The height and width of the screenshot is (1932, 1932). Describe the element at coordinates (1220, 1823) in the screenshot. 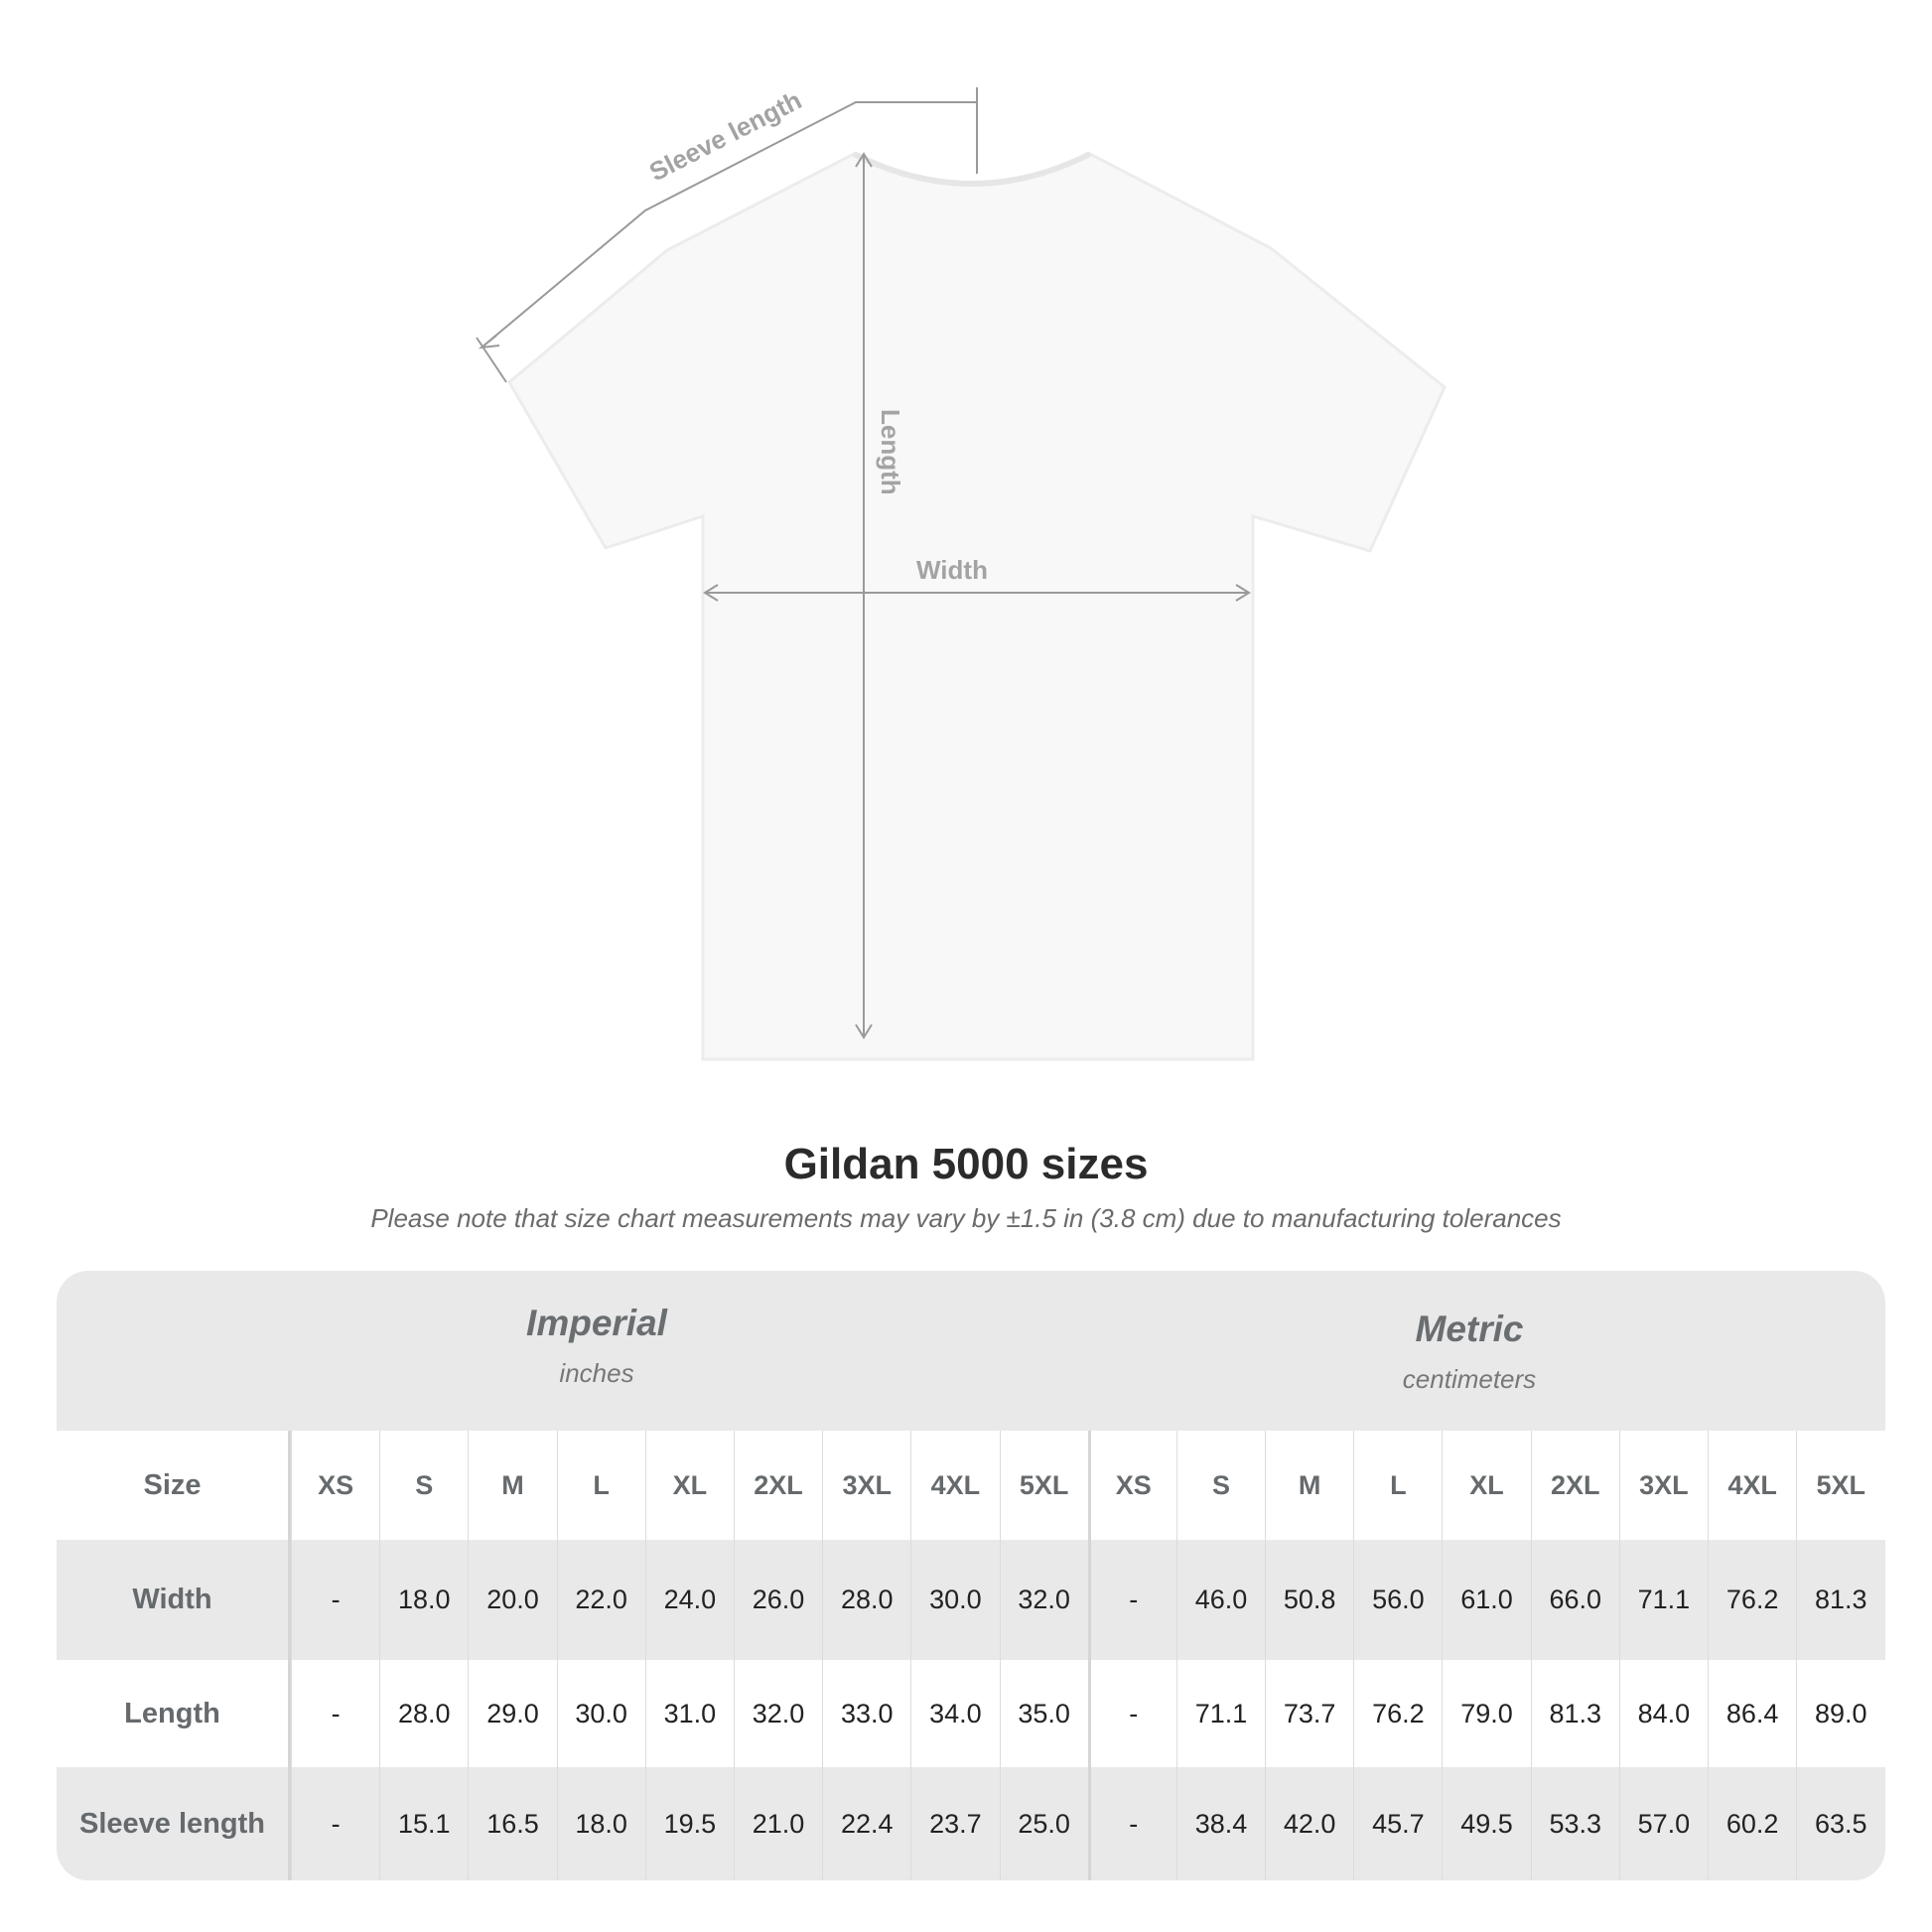

I see `value-cell-metric: 38.4` at that location.